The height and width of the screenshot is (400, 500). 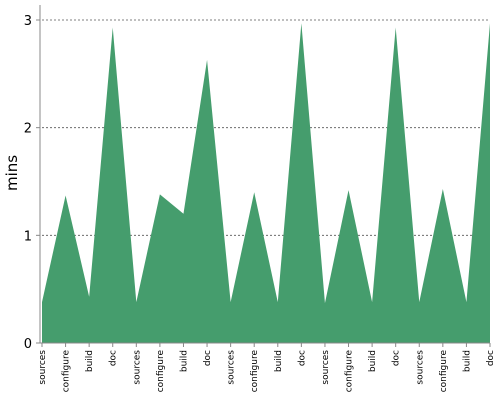 What do you see at coordinates (28, 183) in the screenshot?
I see `y-tick-labels: 0 1 2 3` at bounding box center [28, 183].